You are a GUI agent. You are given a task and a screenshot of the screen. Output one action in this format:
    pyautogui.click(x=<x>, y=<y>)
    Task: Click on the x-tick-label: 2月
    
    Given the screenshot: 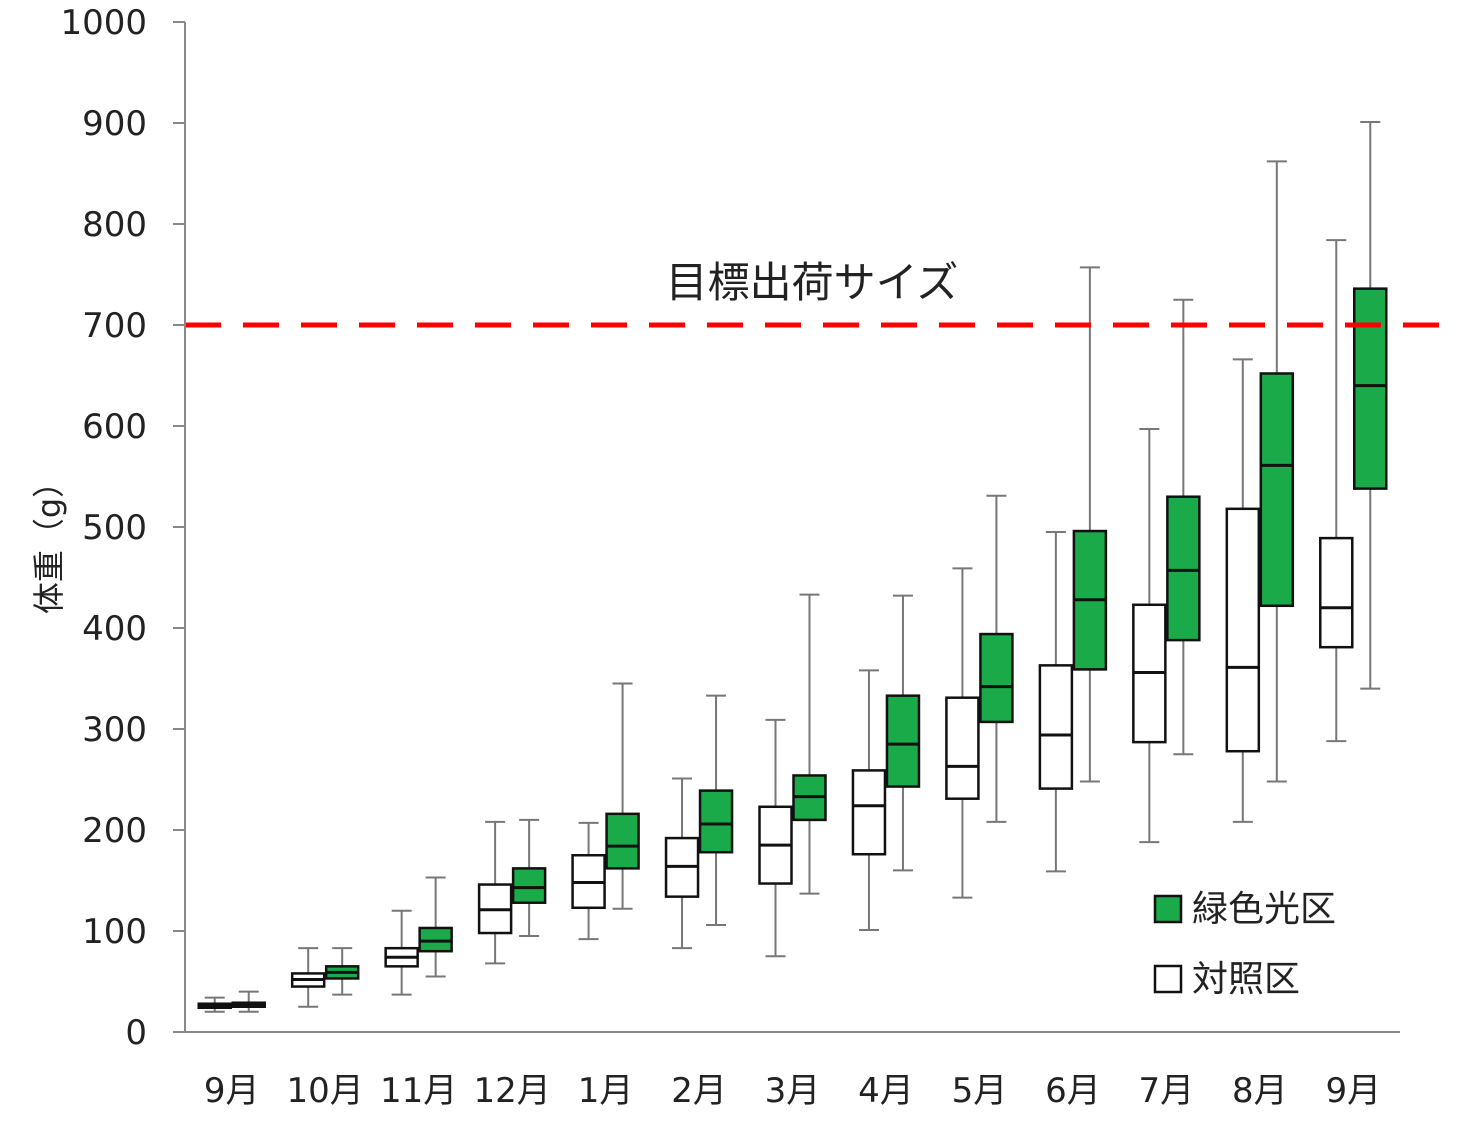 What is the action you would take?
    pyautogui.click(x=699, y=1091)
    